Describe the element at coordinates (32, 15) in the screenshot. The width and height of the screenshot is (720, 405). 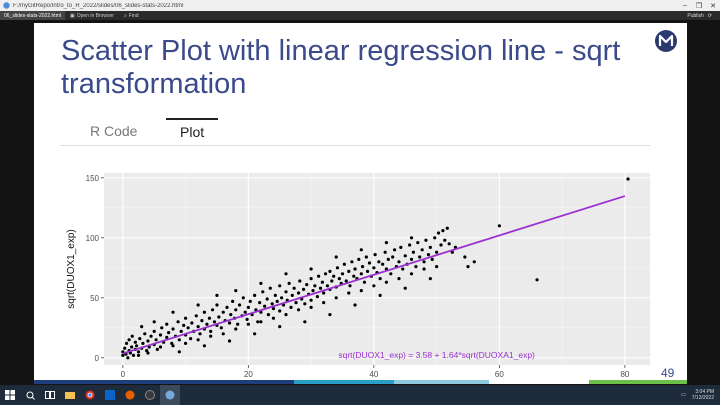
I see `file-tab: 06_slides-stats-2022.html` at that location.